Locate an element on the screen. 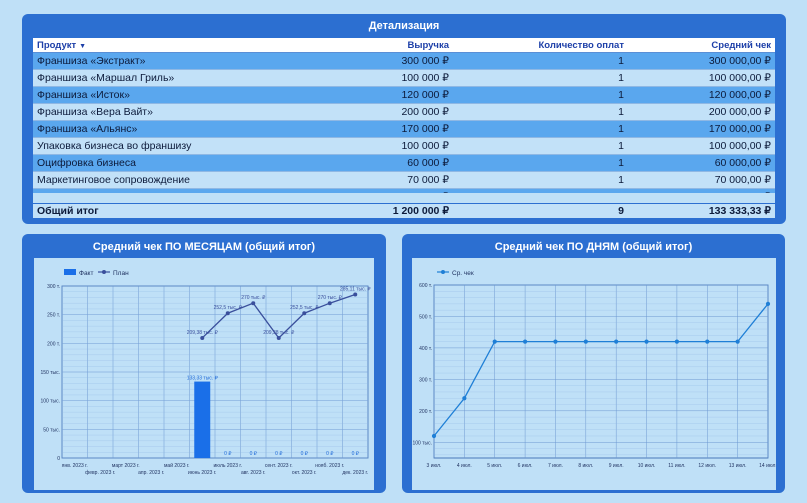 The height and width of the screenshot is (503, 807). x-tick-label: 7 июл. is located at coordinates (555, 466).